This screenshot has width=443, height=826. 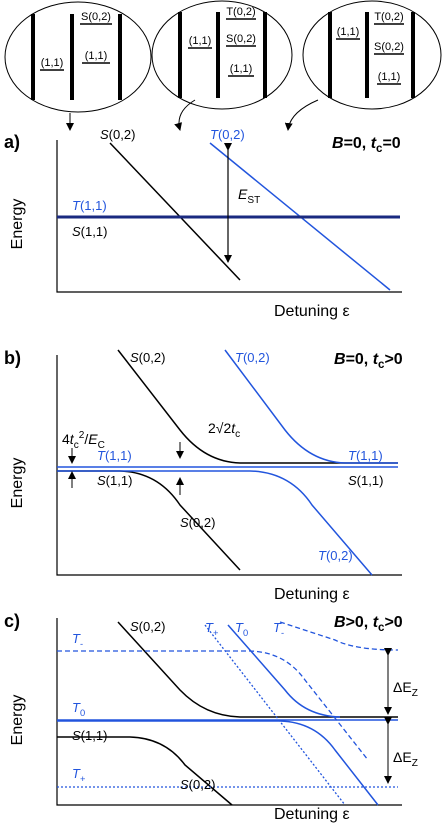 I want to click on label-part: >0,, so click(x=359, y=622).